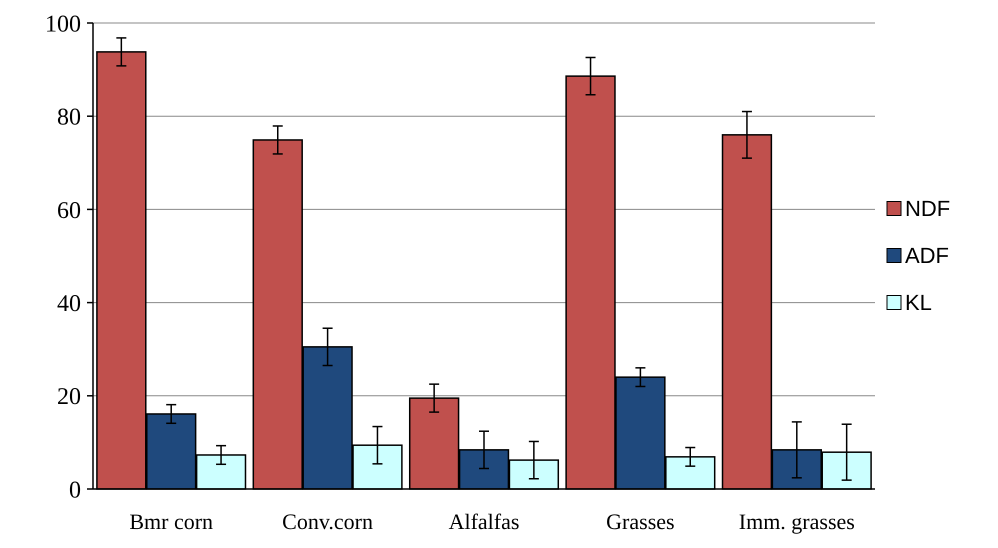  Describe the element at coordinates (63, 24) in the screenshot. I see `y-tick-label: 100` at that location.